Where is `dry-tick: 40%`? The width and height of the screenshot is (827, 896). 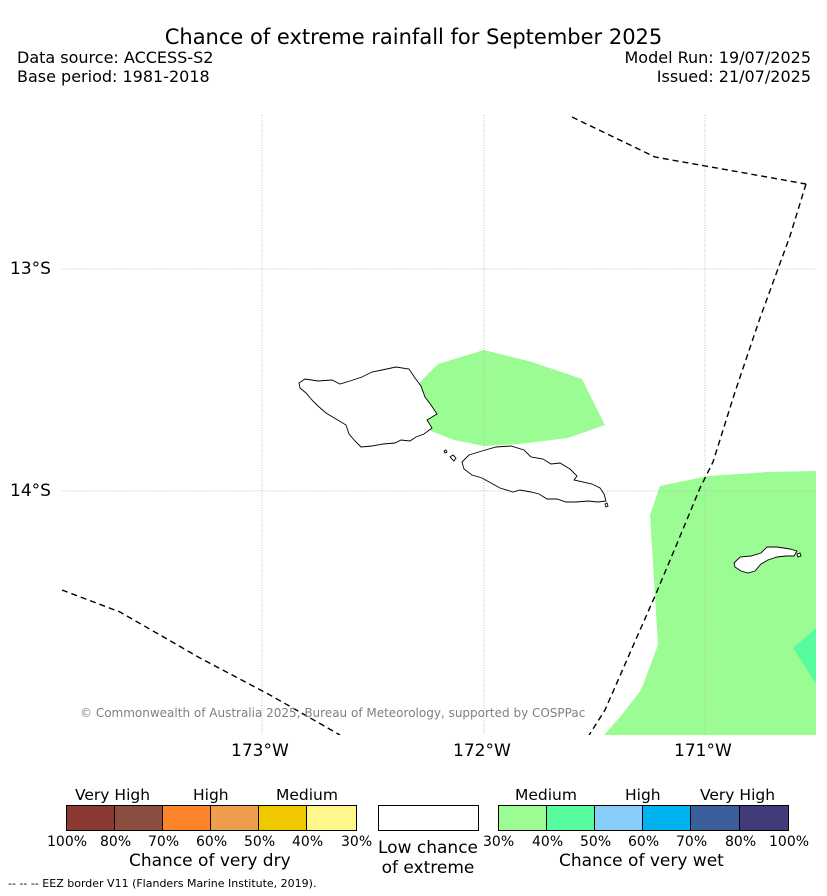 dry-tick: 40% is located at coordinates (308, 842).